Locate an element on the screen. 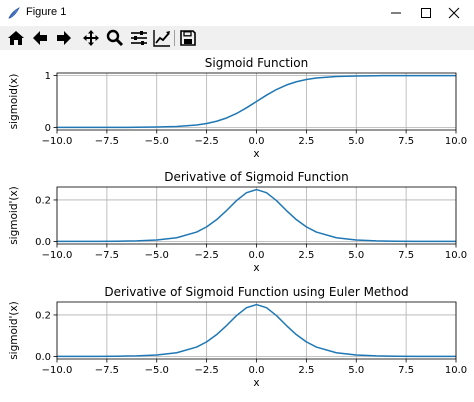 This screenshot has height=402, width=474. close-icon is located at coordinates (454, 13).